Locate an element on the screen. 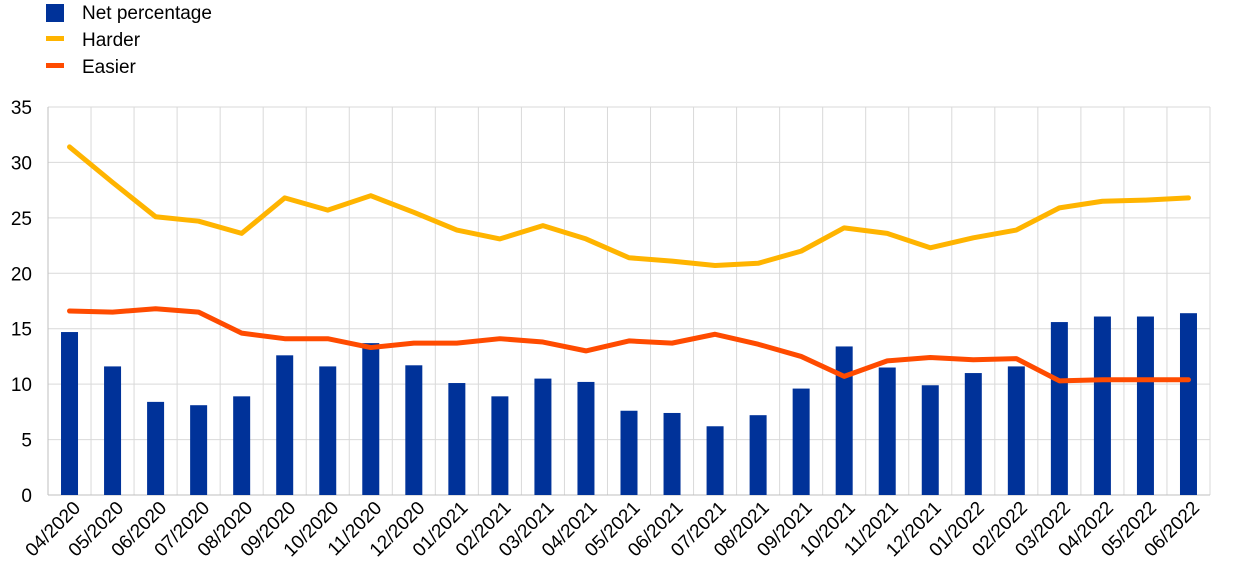 The width and height of the screenshot is (1240, 583). y-tick-label: 10 is located at coordinates (21, 385).